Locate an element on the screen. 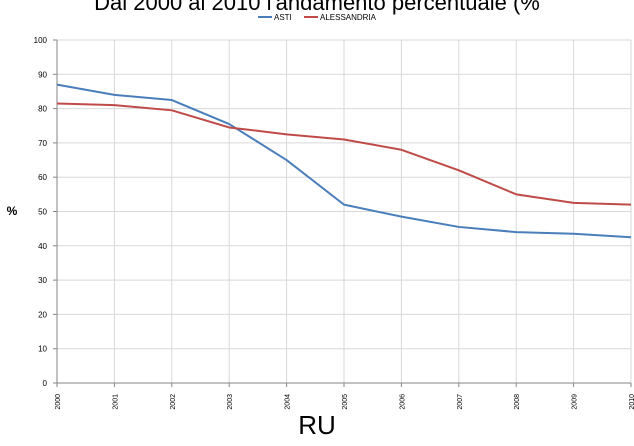 The image size is (634, 446). y-tick-label: 100 is located at coordinates (41, 40).